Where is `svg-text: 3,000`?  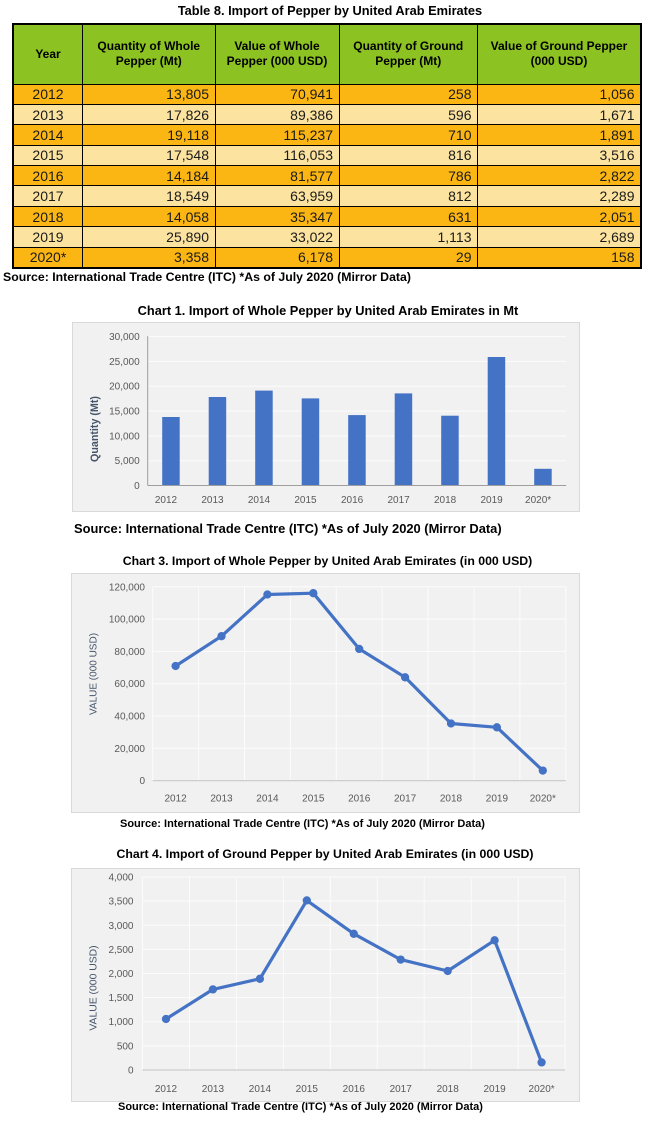 svg-text: 3,000 is located at coordinates (120, 926).